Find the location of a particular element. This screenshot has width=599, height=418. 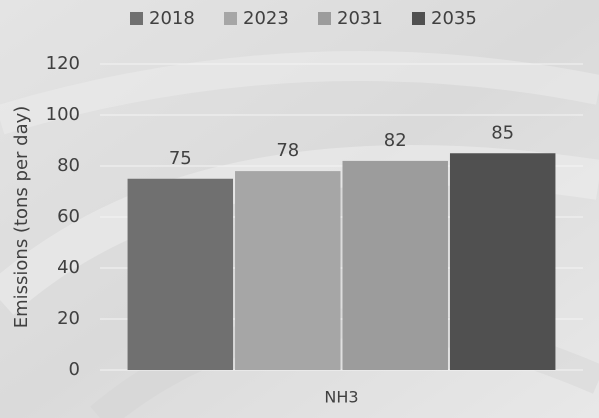

y-tick-label: 80 is located at coordinates (68, 165).